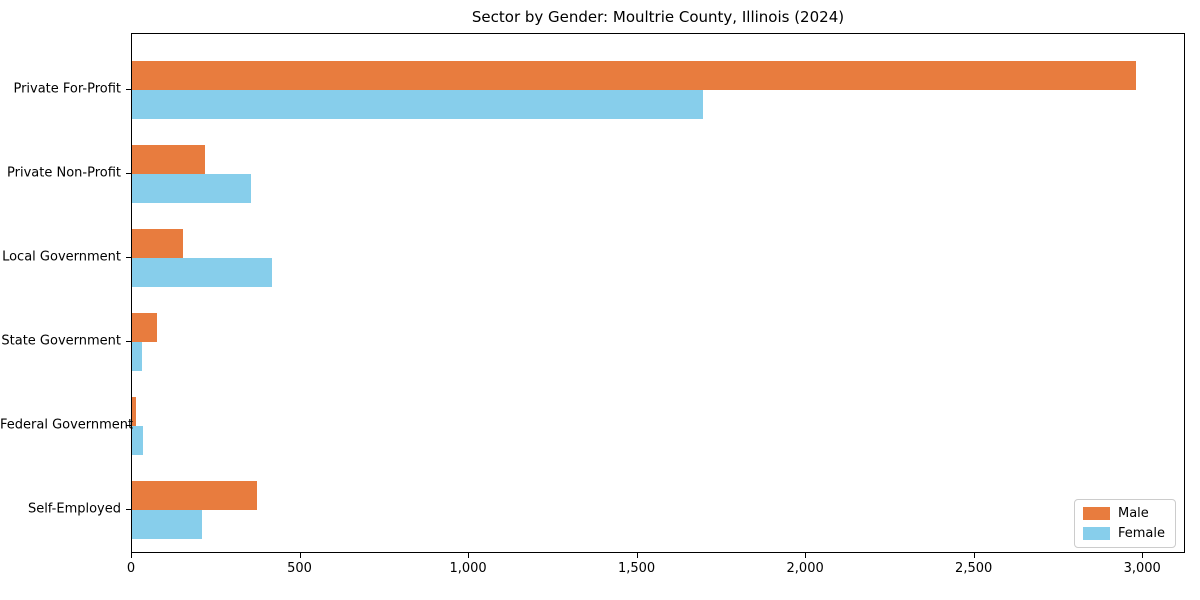 This screenshot has height=600, width=1200. I want to click on x-axis-label-6: 3,000, so click(1142, 568).